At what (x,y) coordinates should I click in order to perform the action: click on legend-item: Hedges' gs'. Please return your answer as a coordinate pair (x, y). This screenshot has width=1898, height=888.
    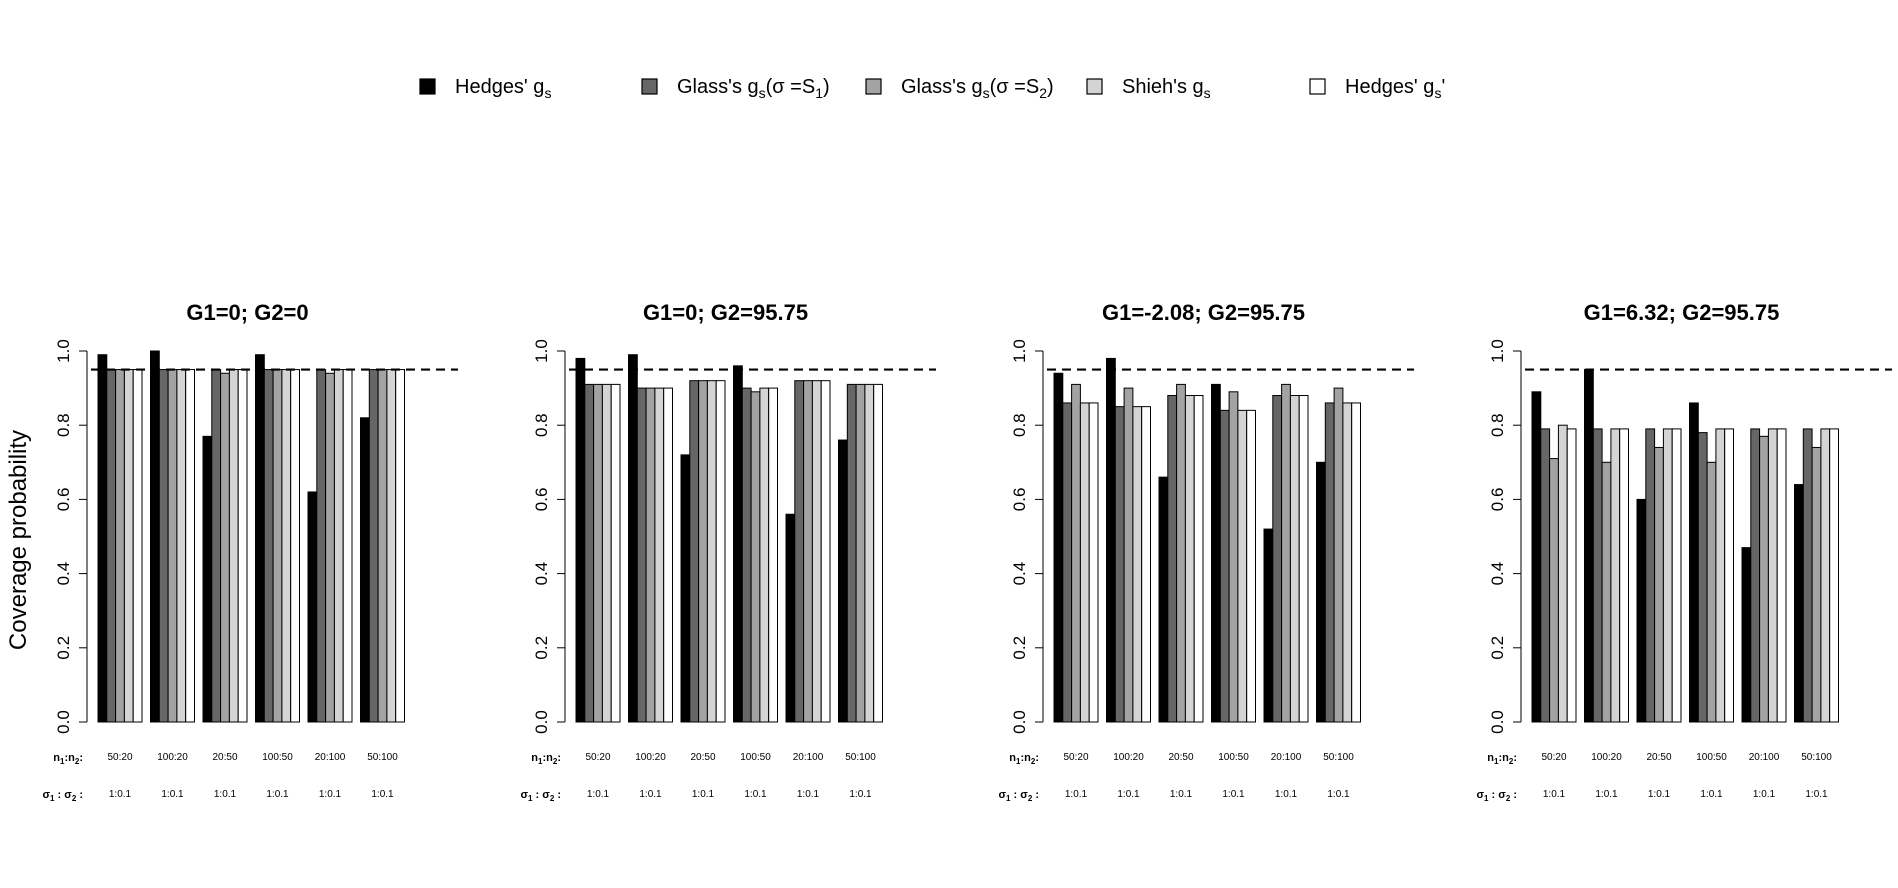
    Looking at the image, I should click on (1377, 88).